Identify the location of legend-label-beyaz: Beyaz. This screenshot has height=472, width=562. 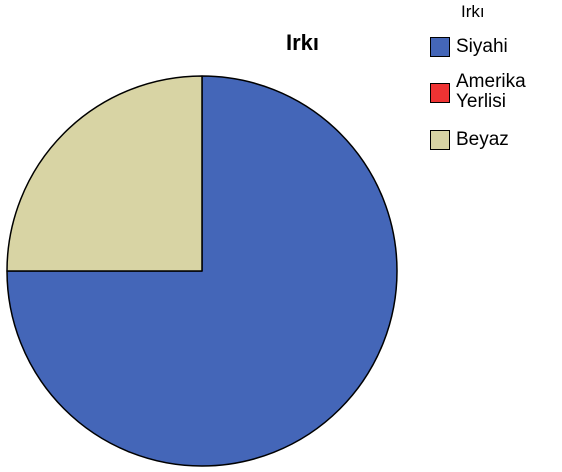
(482, 139).